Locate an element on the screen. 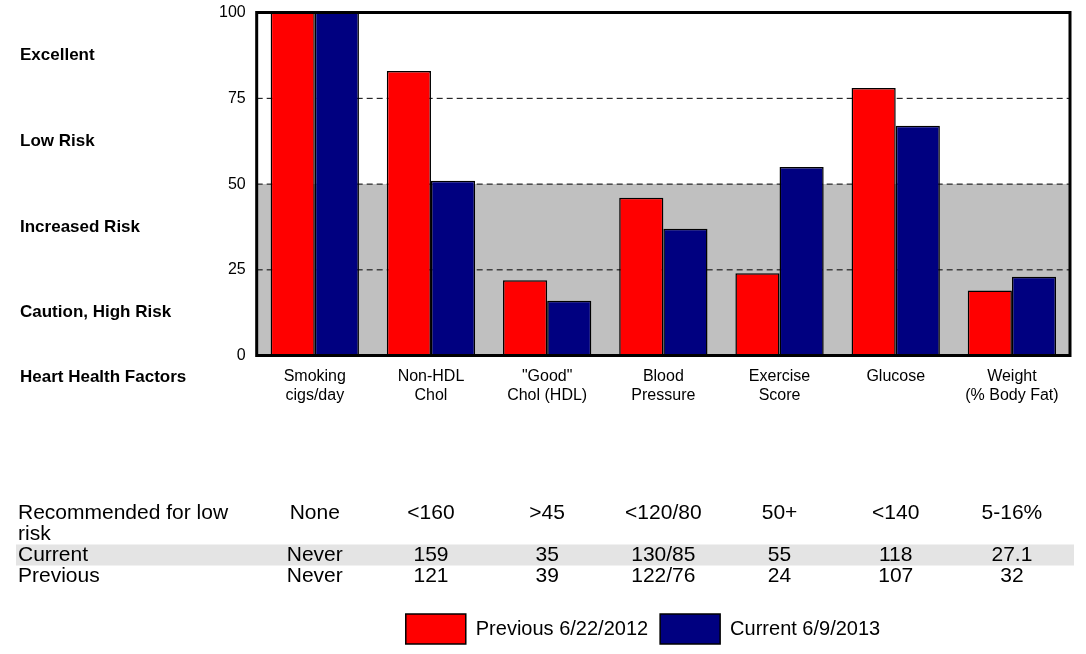 The height and width of the screenshot is (654, 1086). x-tick-label: Blood Pressure is located at coordinates (663, 384).